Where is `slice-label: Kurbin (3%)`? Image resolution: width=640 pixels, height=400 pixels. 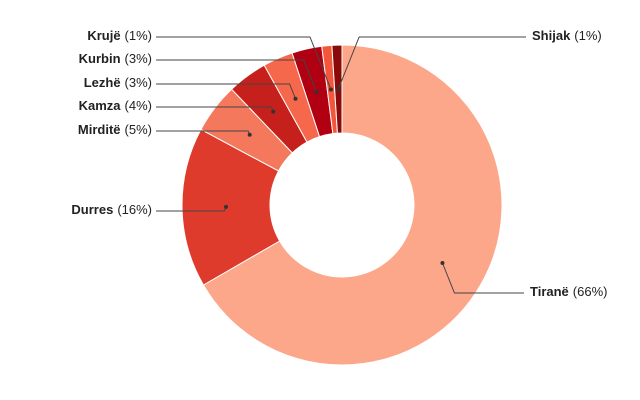
slice-label: Kurbin (3%) is located at coordinates (115, 58).